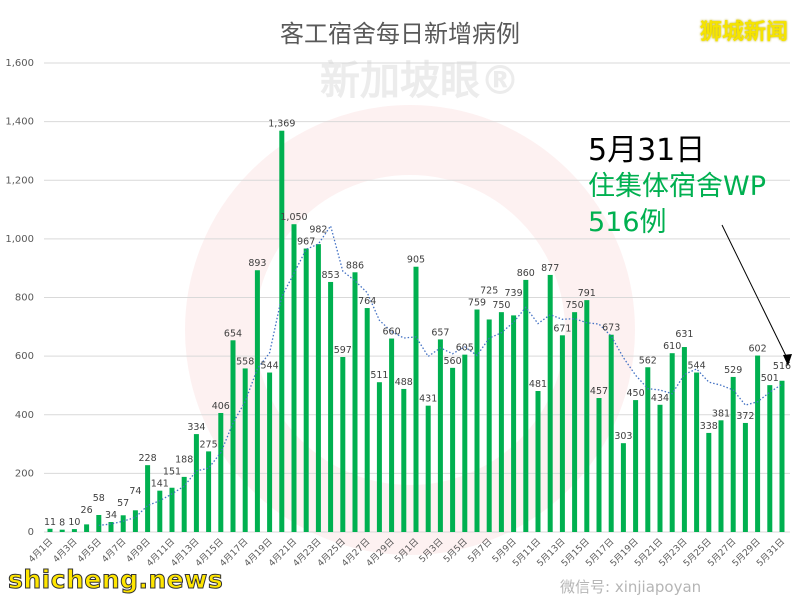 This screenshot has height=600, width=800. Describe the element at coordinates (89, 550) in the screenshot. I see `x-tick-label: 4月5日` at that location.